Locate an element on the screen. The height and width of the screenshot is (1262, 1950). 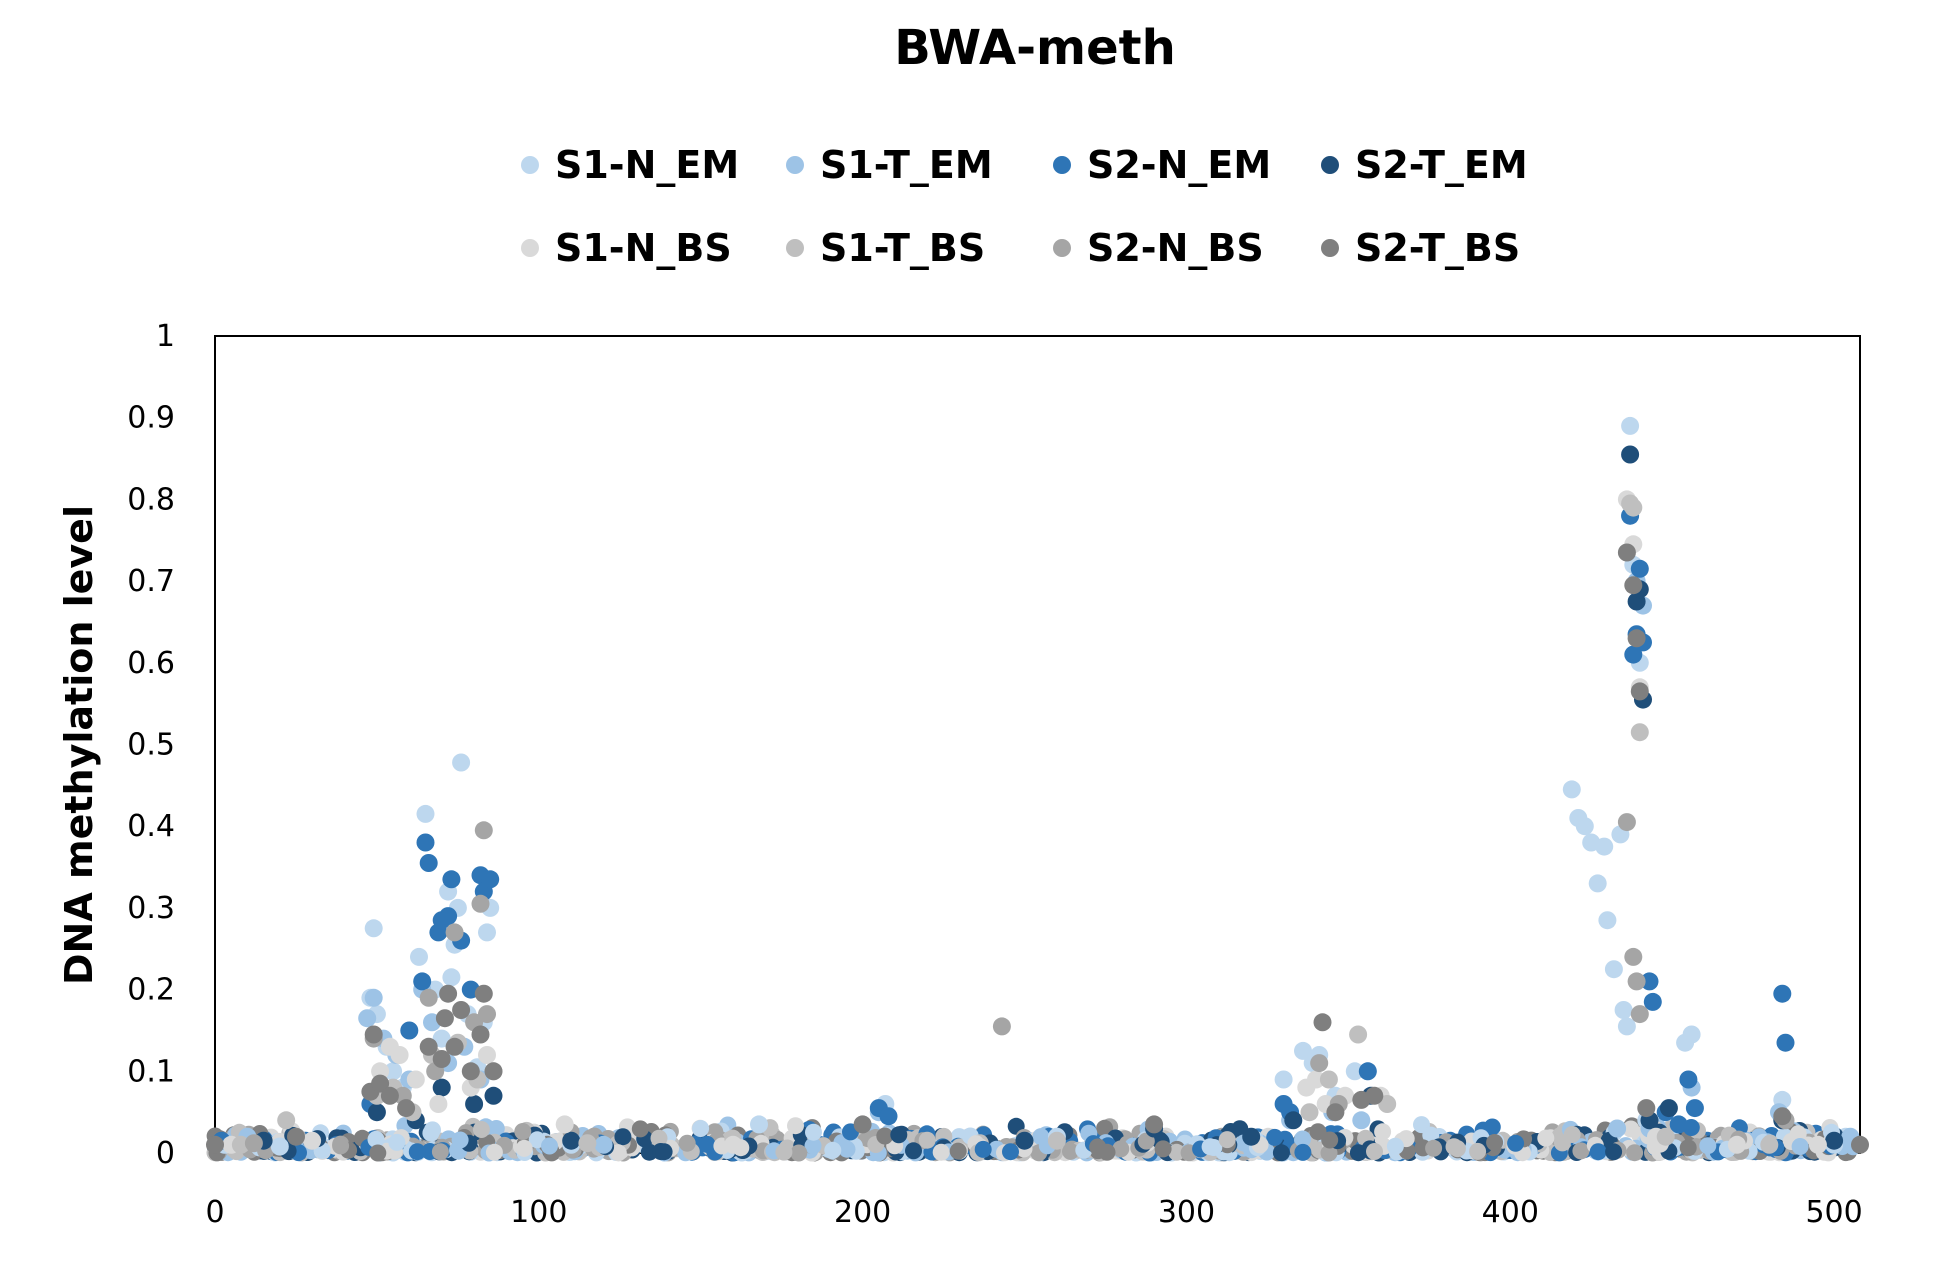
x-tick-label: 500 is located at coordinates (1833, 1212).